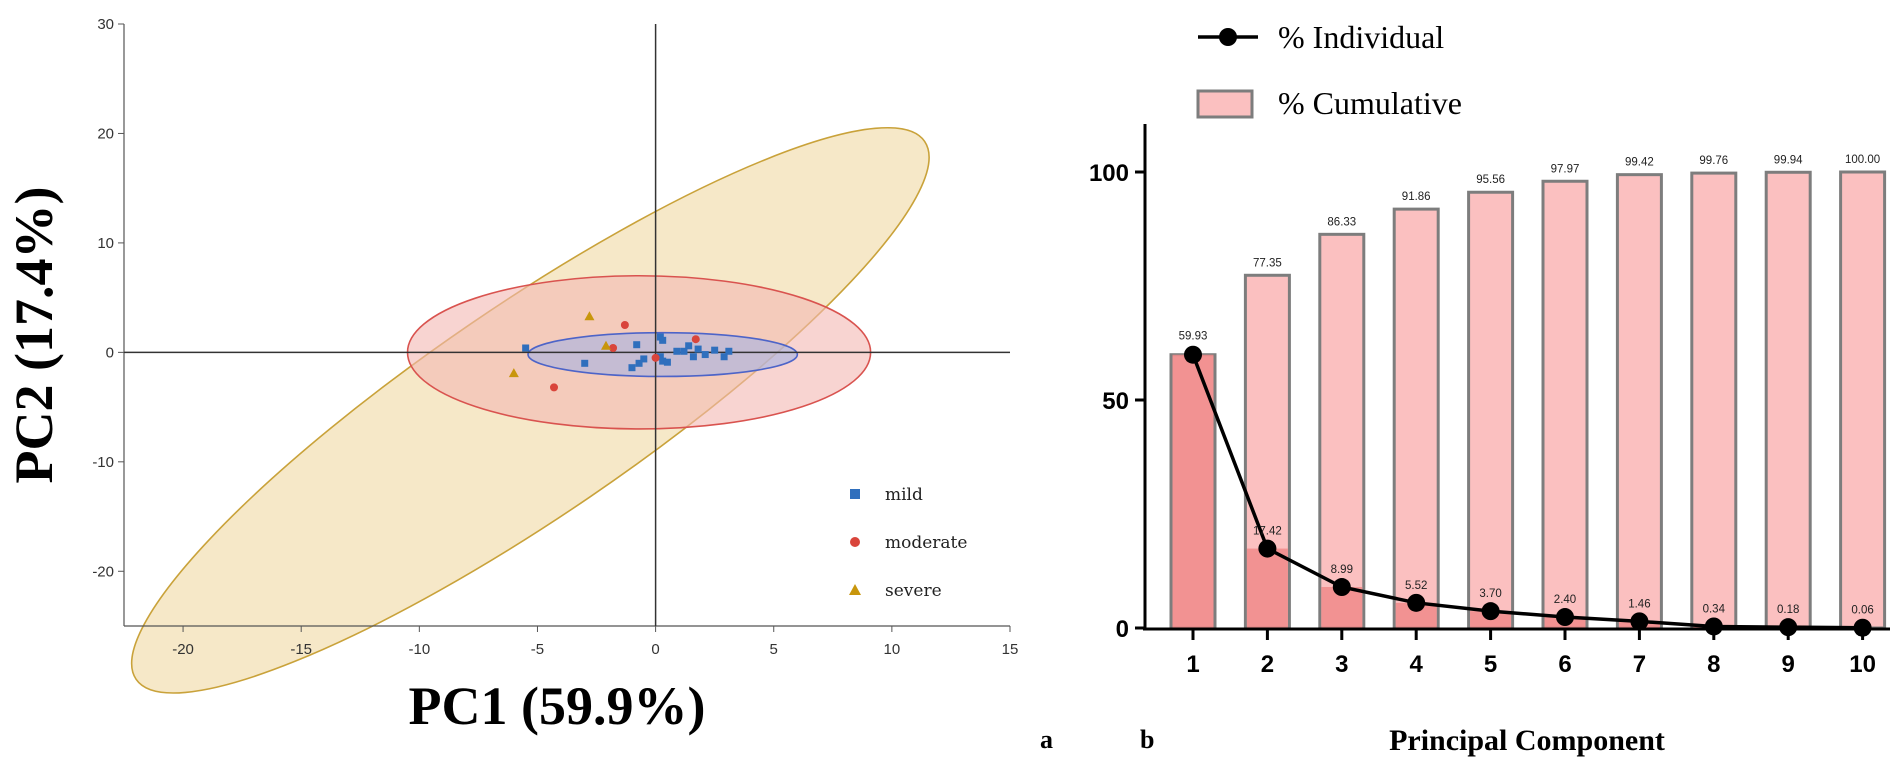 The height and width of the screenshot is (773, 1902). I want to click on individual-data-label: 2.40, so click(1565, 600).